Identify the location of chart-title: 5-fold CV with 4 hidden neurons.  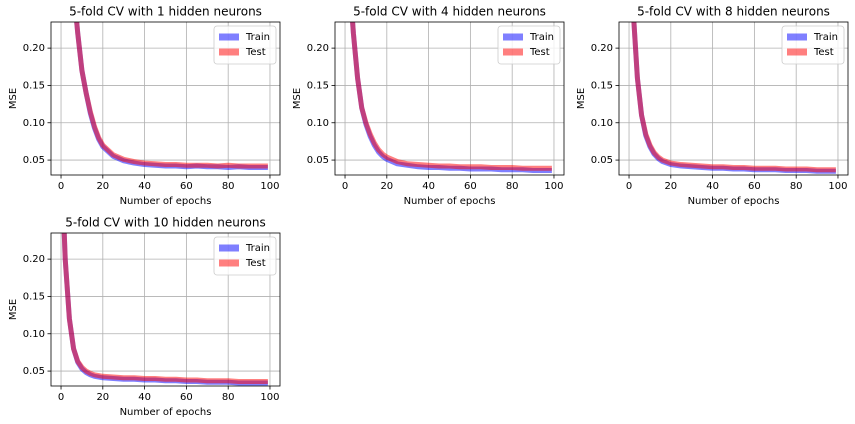
(449, 12).